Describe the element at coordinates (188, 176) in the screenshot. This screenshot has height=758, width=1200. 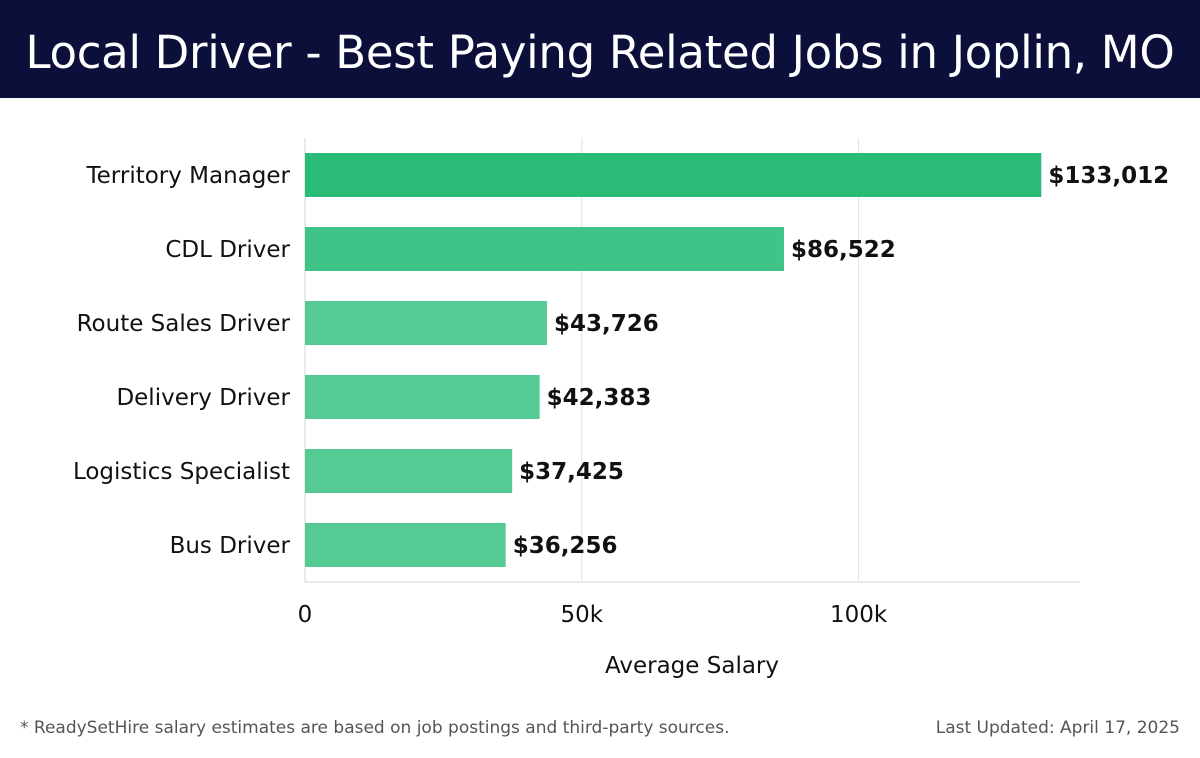
I see `category-label: Territory Manager` at that location.